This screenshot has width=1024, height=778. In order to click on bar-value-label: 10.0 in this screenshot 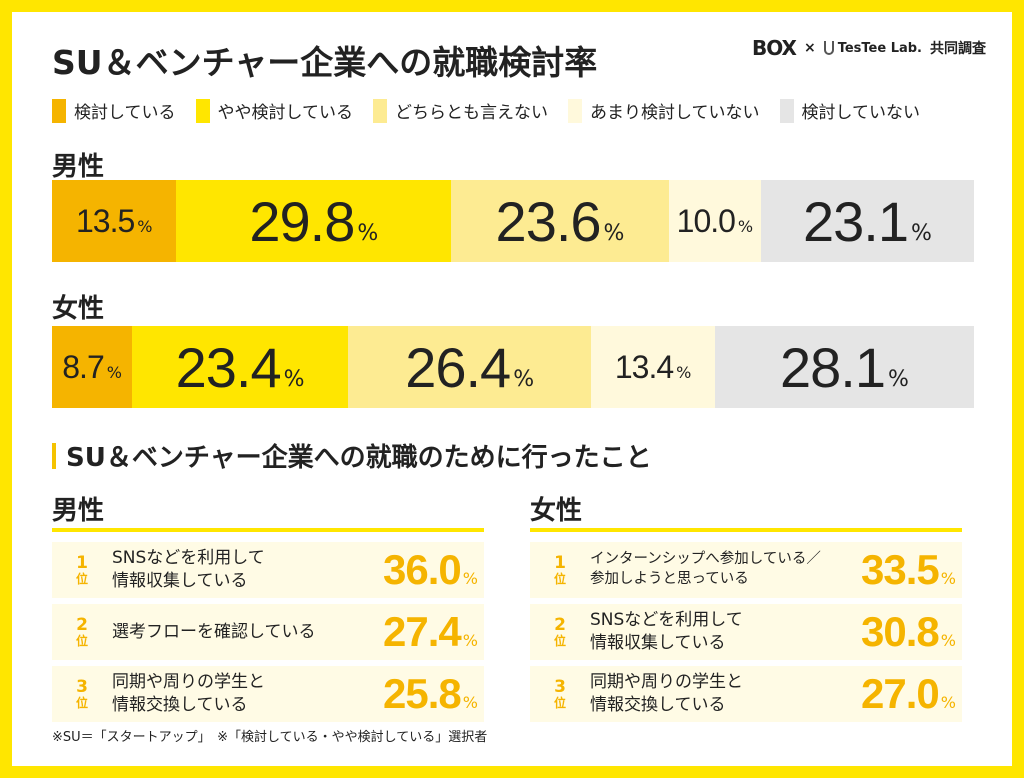, I will do `click(706, 220)`.